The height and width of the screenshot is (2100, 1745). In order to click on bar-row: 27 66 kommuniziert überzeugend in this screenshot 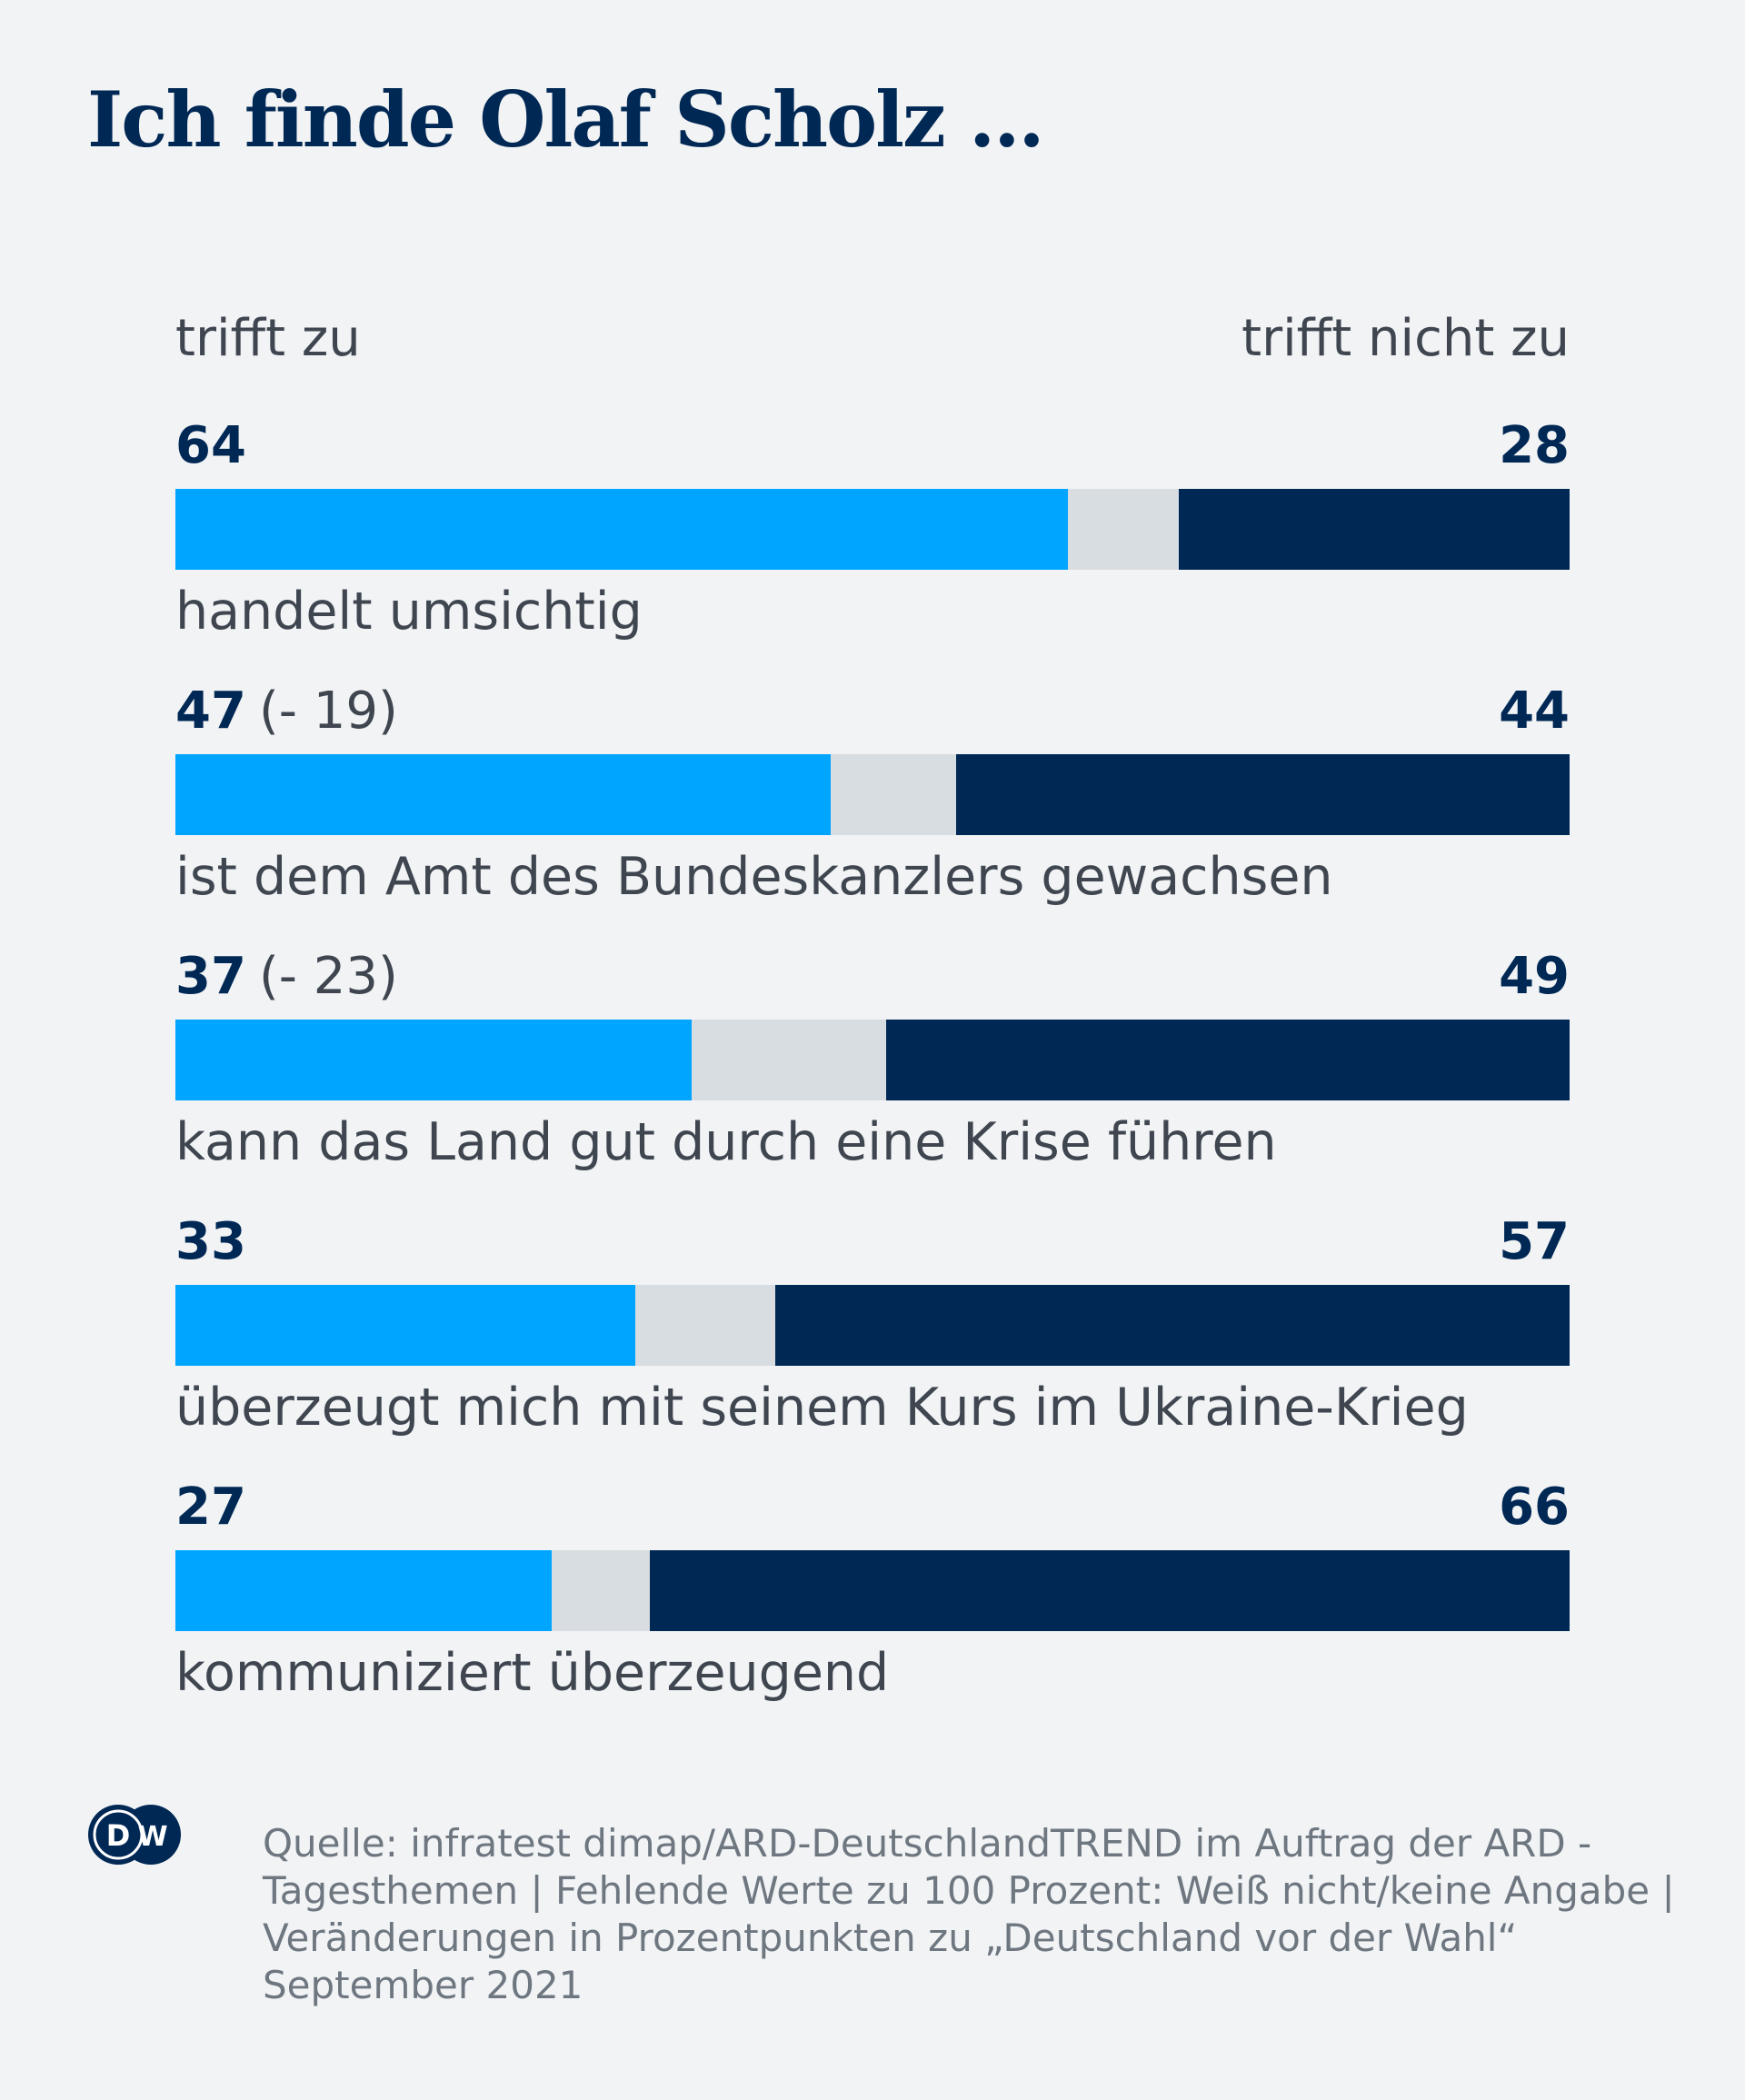, I will do `click(872, 1605)`.